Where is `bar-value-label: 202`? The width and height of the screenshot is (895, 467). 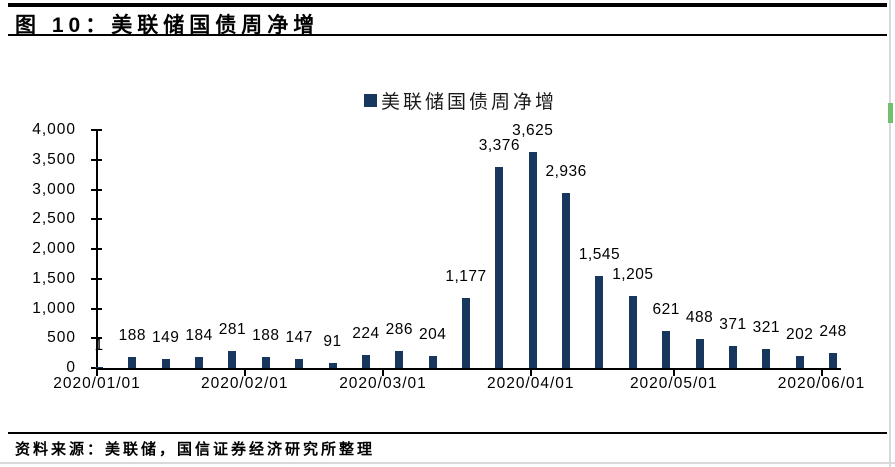 bar-value-label: 202 is located at coordinates (799, 334).